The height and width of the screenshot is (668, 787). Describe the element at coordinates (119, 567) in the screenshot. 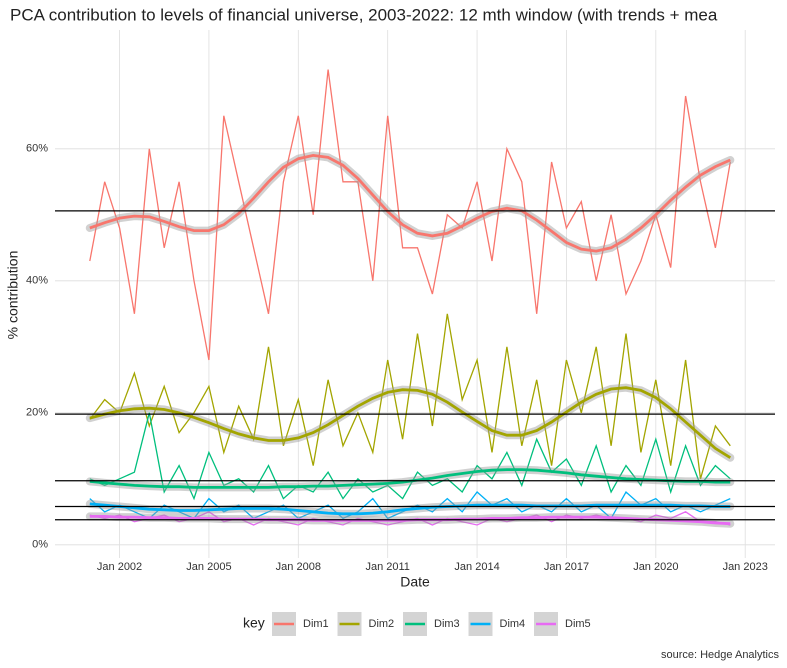

I see `x-tick-label: Jan 2002` at that location.